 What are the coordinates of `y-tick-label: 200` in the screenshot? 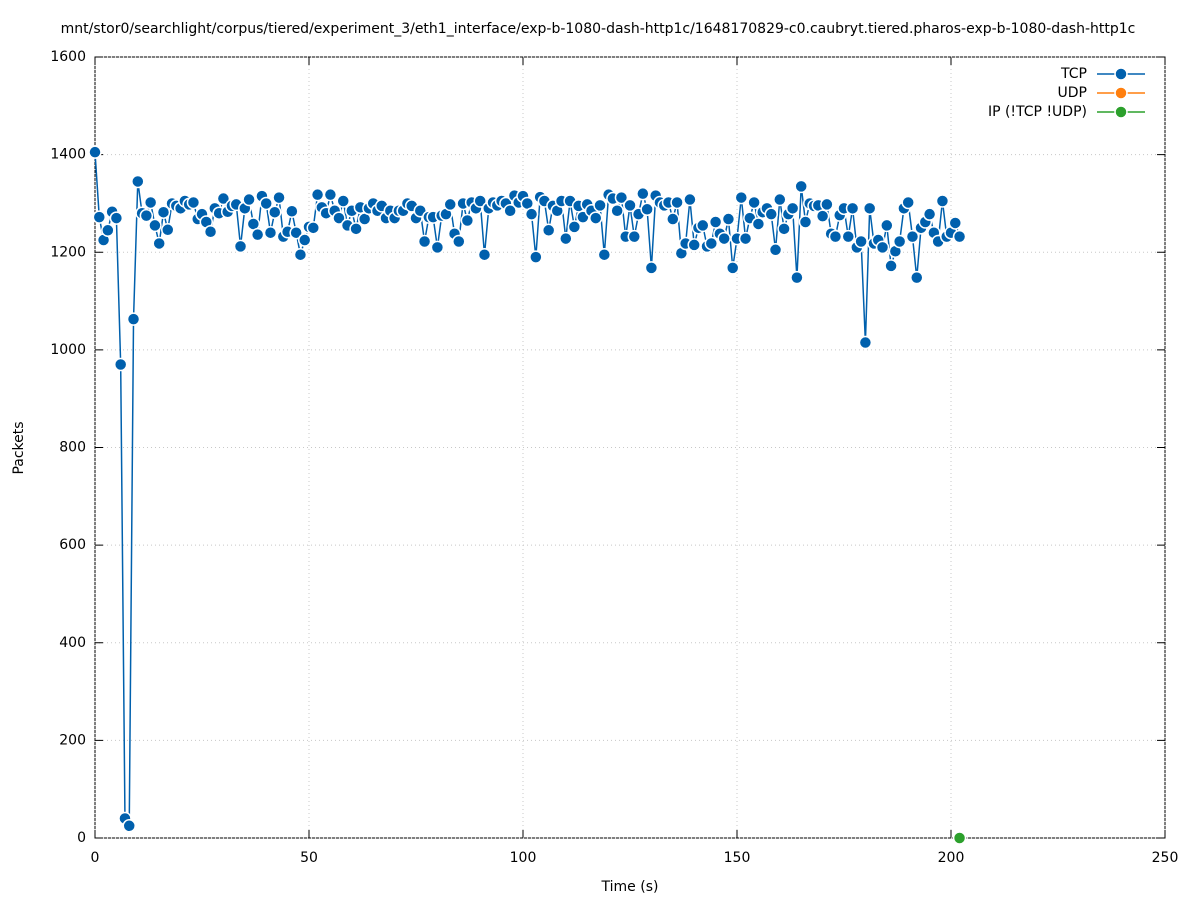 It's located at (72, 740).